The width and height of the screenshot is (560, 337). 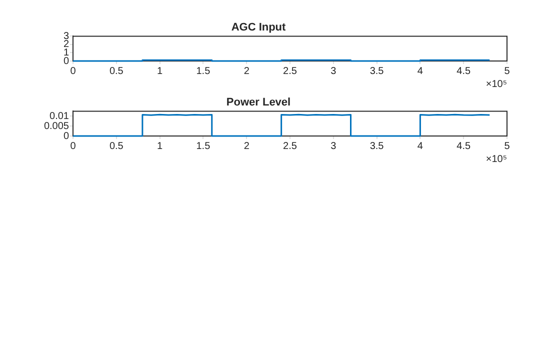 I want to click on y-tick-label: 0.005, so click(x=57, y=126).